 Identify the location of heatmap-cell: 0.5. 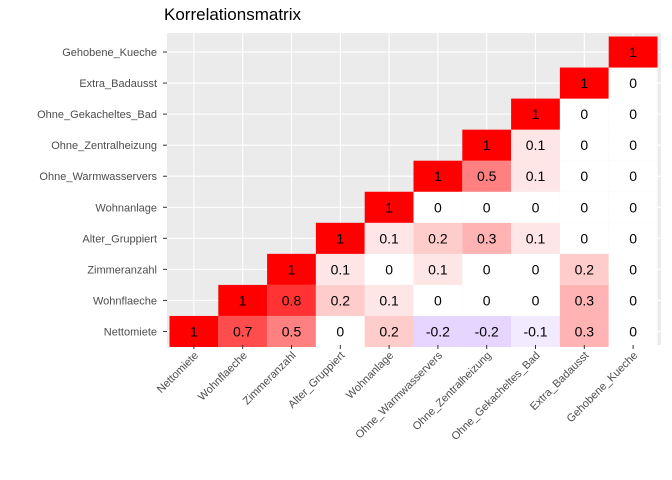
(487, 176).